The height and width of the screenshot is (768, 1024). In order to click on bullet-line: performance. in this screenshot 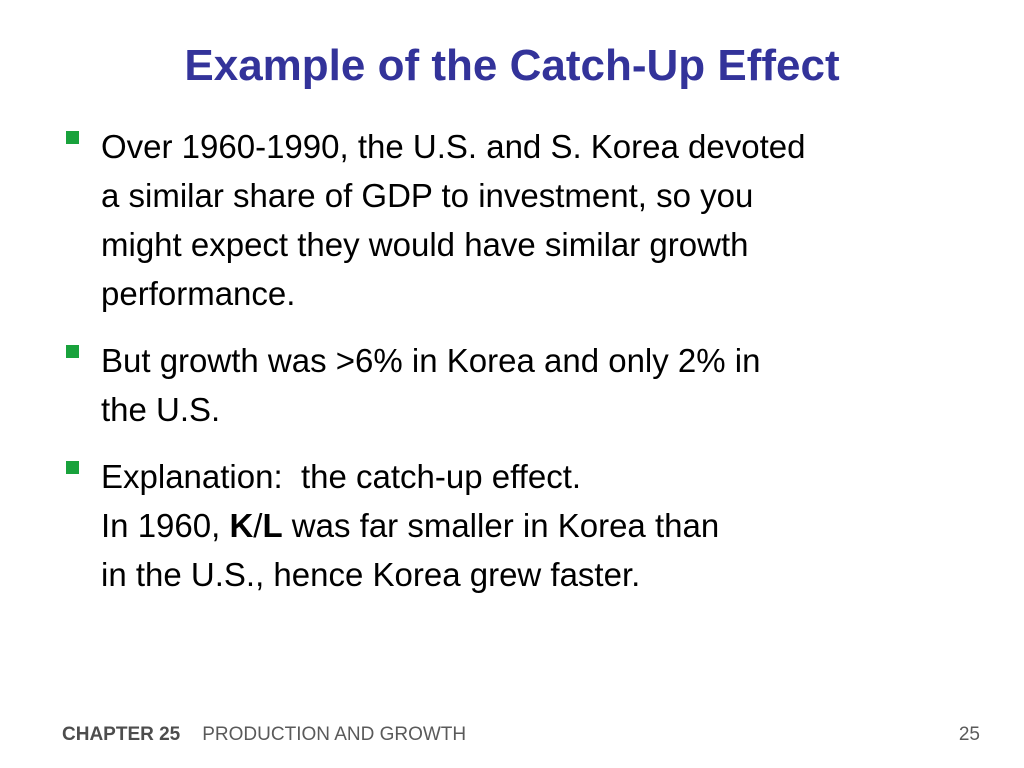, I will do `click(198, 293)`.